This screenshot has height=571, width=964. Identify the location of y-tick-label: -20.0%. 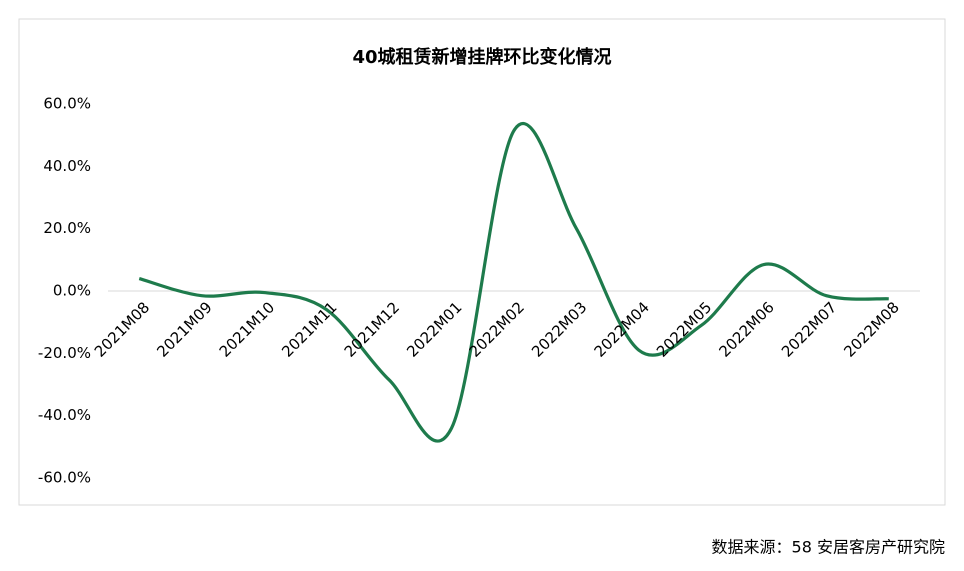
(64, 353).